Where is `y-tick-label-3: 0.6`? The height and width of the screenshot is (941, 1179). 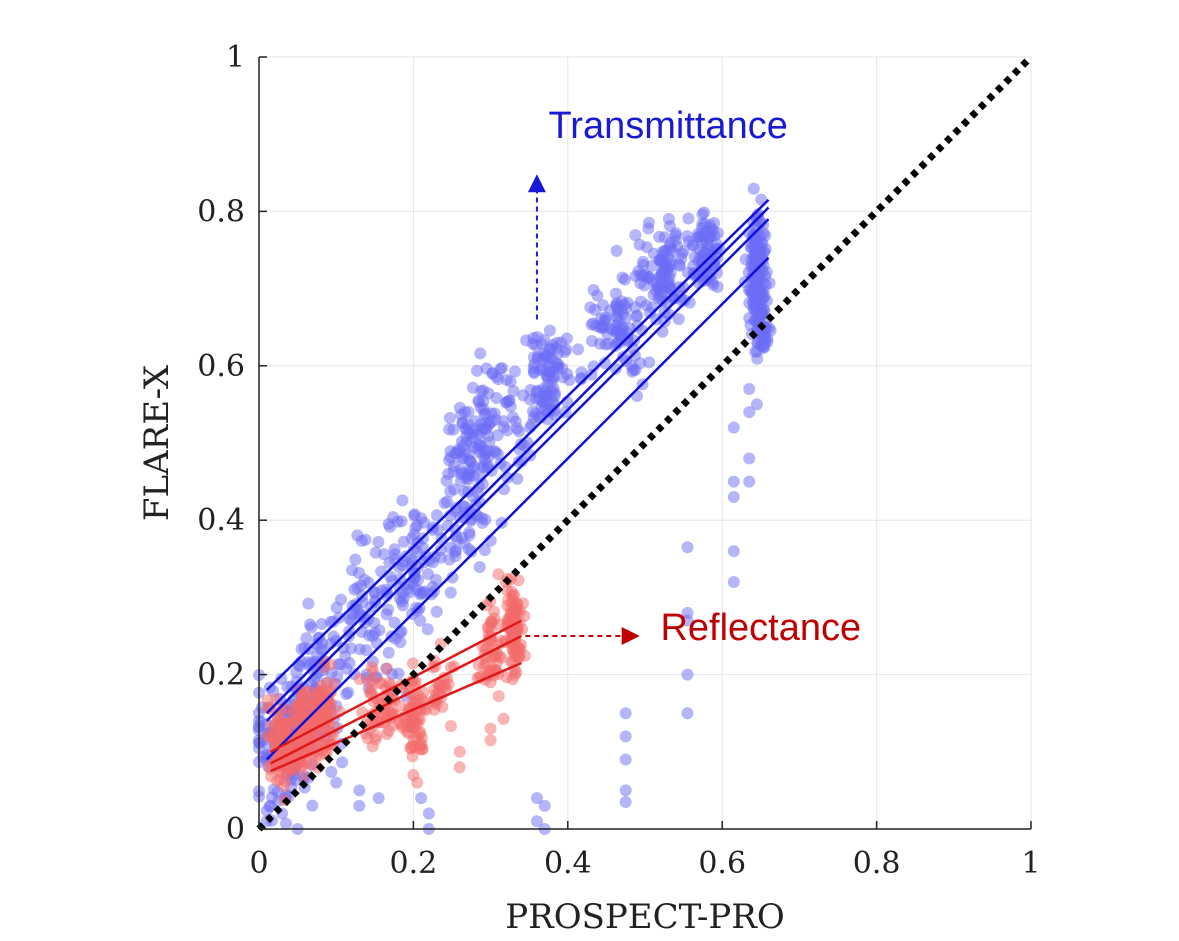 y-tick-label-3: 0.6 is located at coordinates (221, 366).